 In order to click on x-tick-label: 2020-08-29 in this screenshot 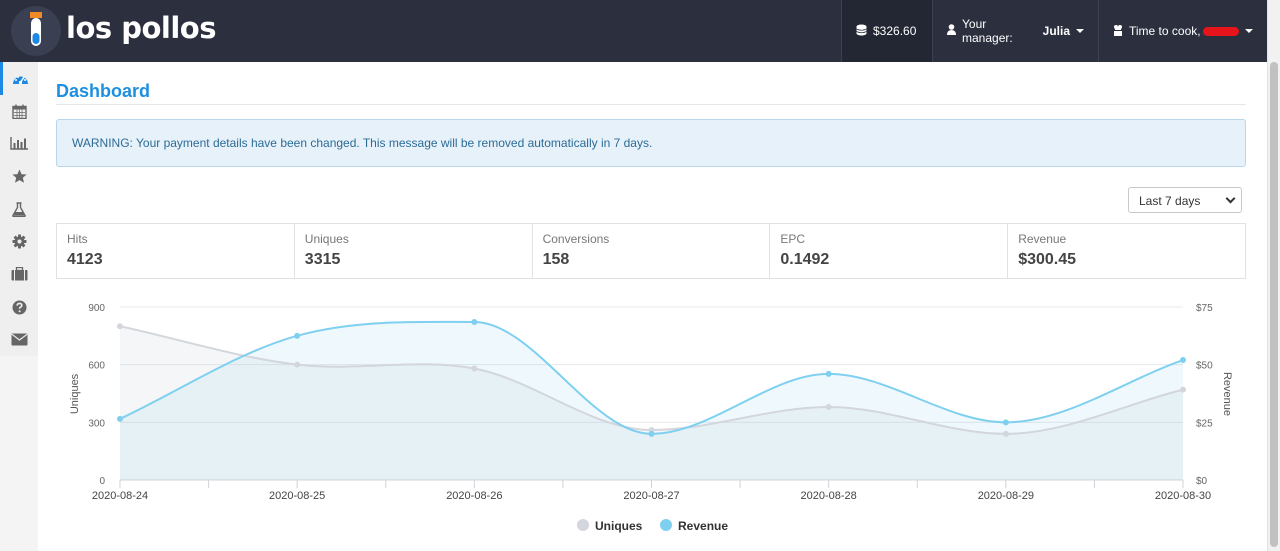, I will do `click(1006, 496)`.